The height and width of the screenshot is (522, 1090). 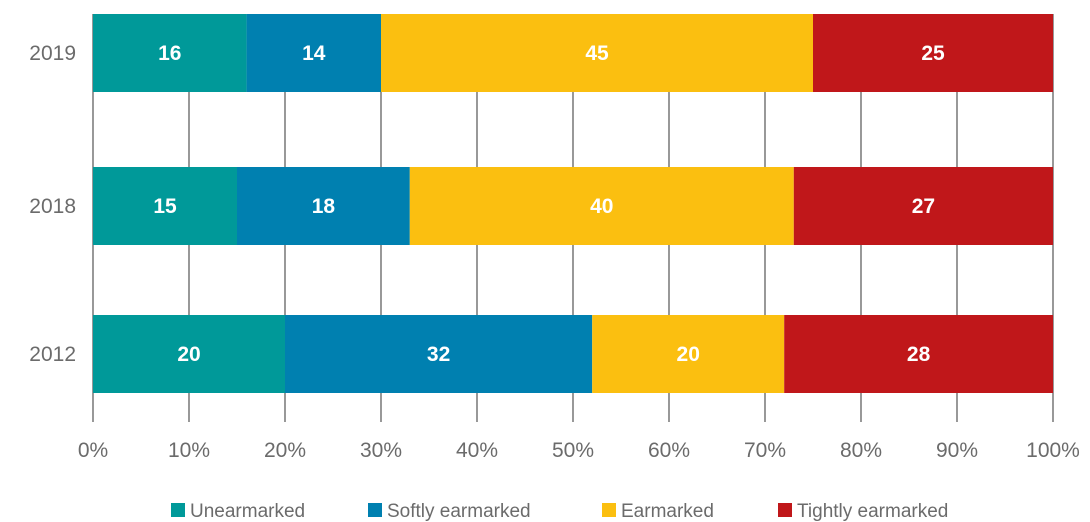 I want to click on category-label: 2012, so click(x=52, y=354).